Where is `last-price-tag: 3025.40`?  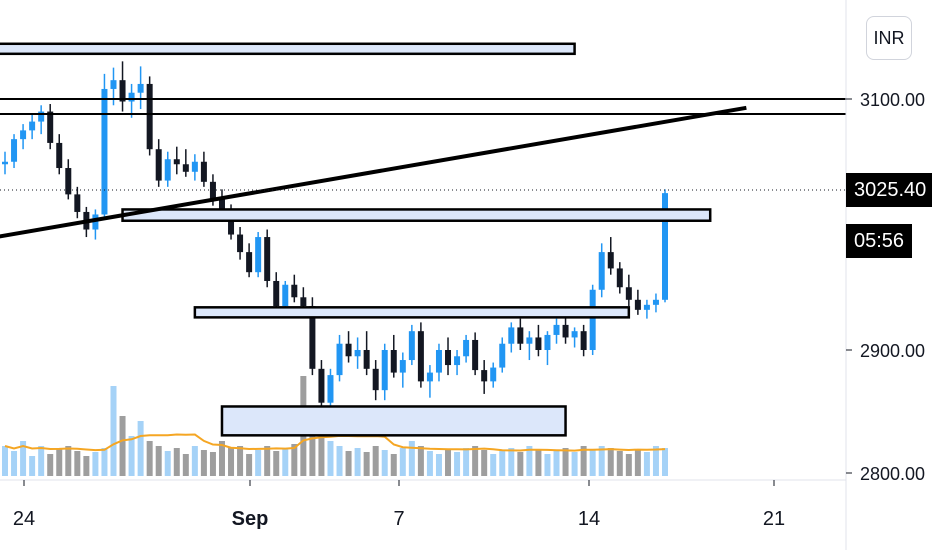
last-price-tag: 3025.40 is located at coordinates (889, 190).